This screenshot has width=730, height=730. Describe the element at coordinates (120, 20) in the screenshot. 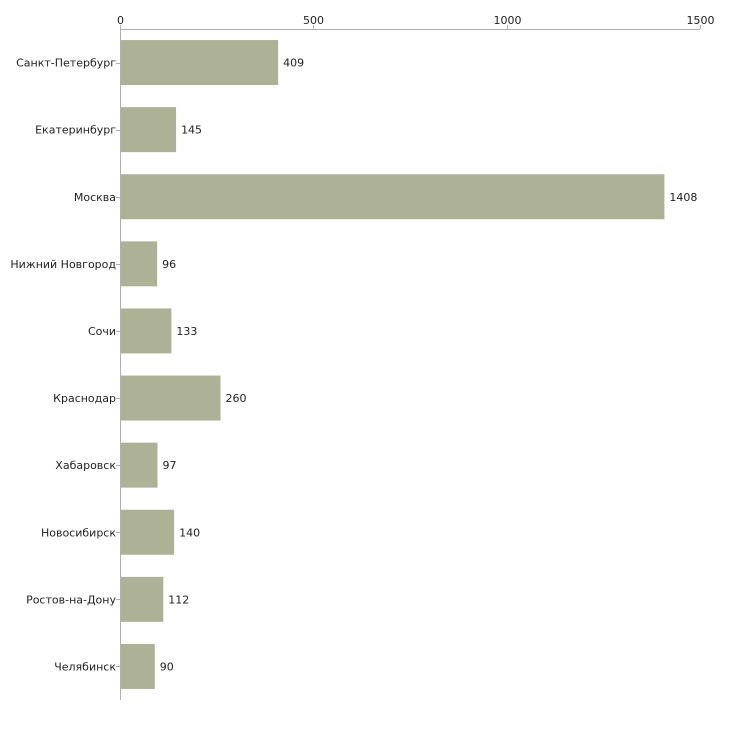

I see `x-tick-label: 0` at that location.